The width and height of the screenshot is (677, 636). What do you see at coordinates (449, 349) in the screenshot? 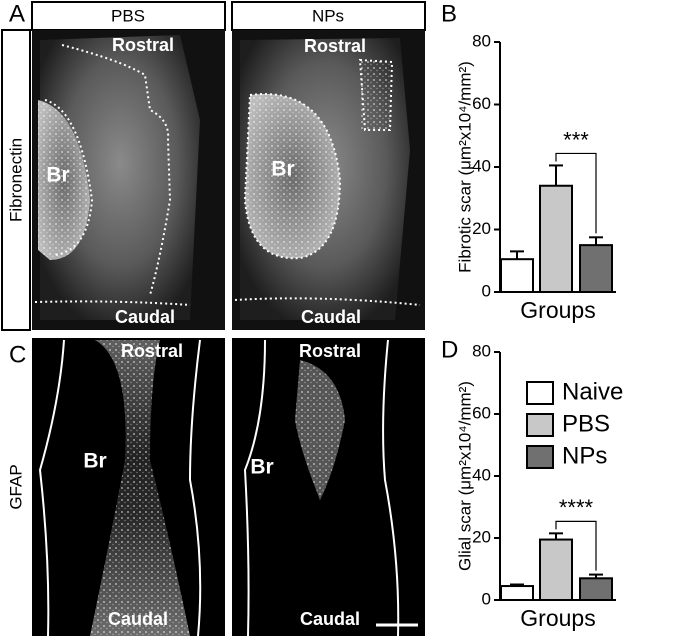
I see `panel-label: D` at bounding box center [449, 349].